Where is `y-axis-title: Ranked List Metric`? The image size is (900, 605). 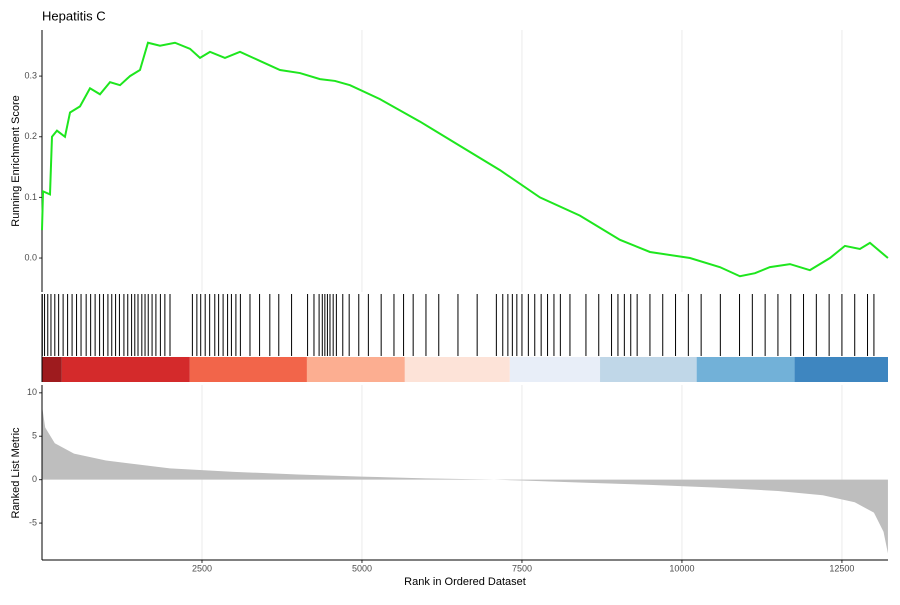
y-axis-title: Ranked List Metric is located at coordinates (16, 473).